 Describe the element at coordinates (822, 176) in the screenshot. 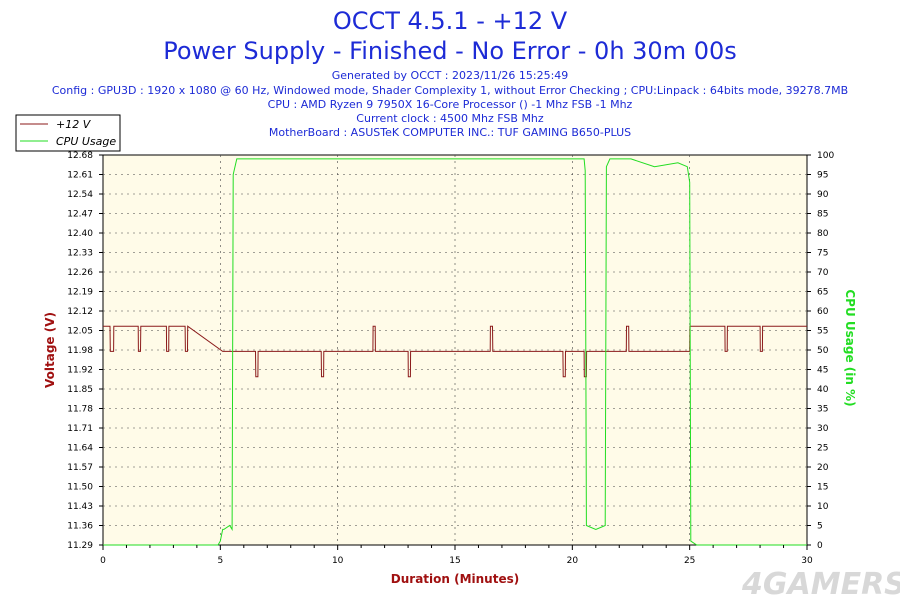

I see `y-tick-label-right: 95` at that location.